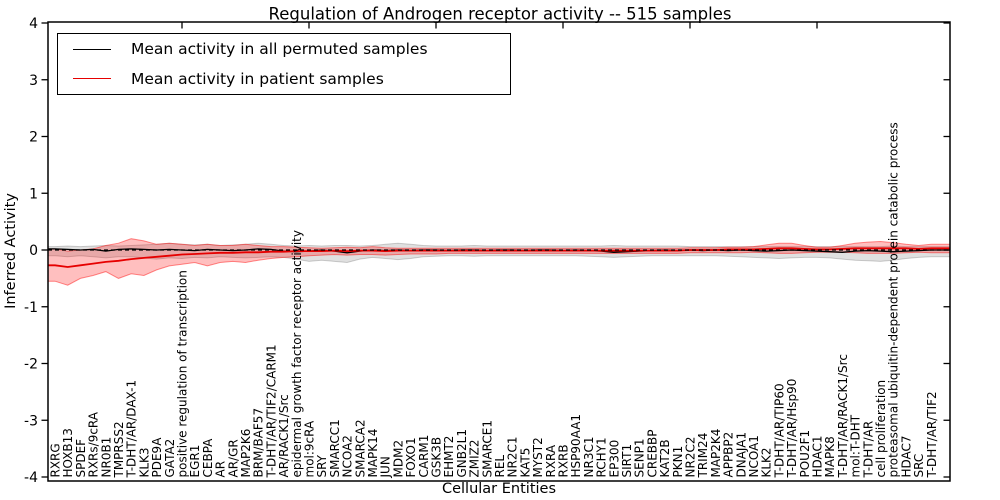 This screenshot has height=500, width=1000. I want to click on x-tick-label: CREBBP, so click(652, 454).